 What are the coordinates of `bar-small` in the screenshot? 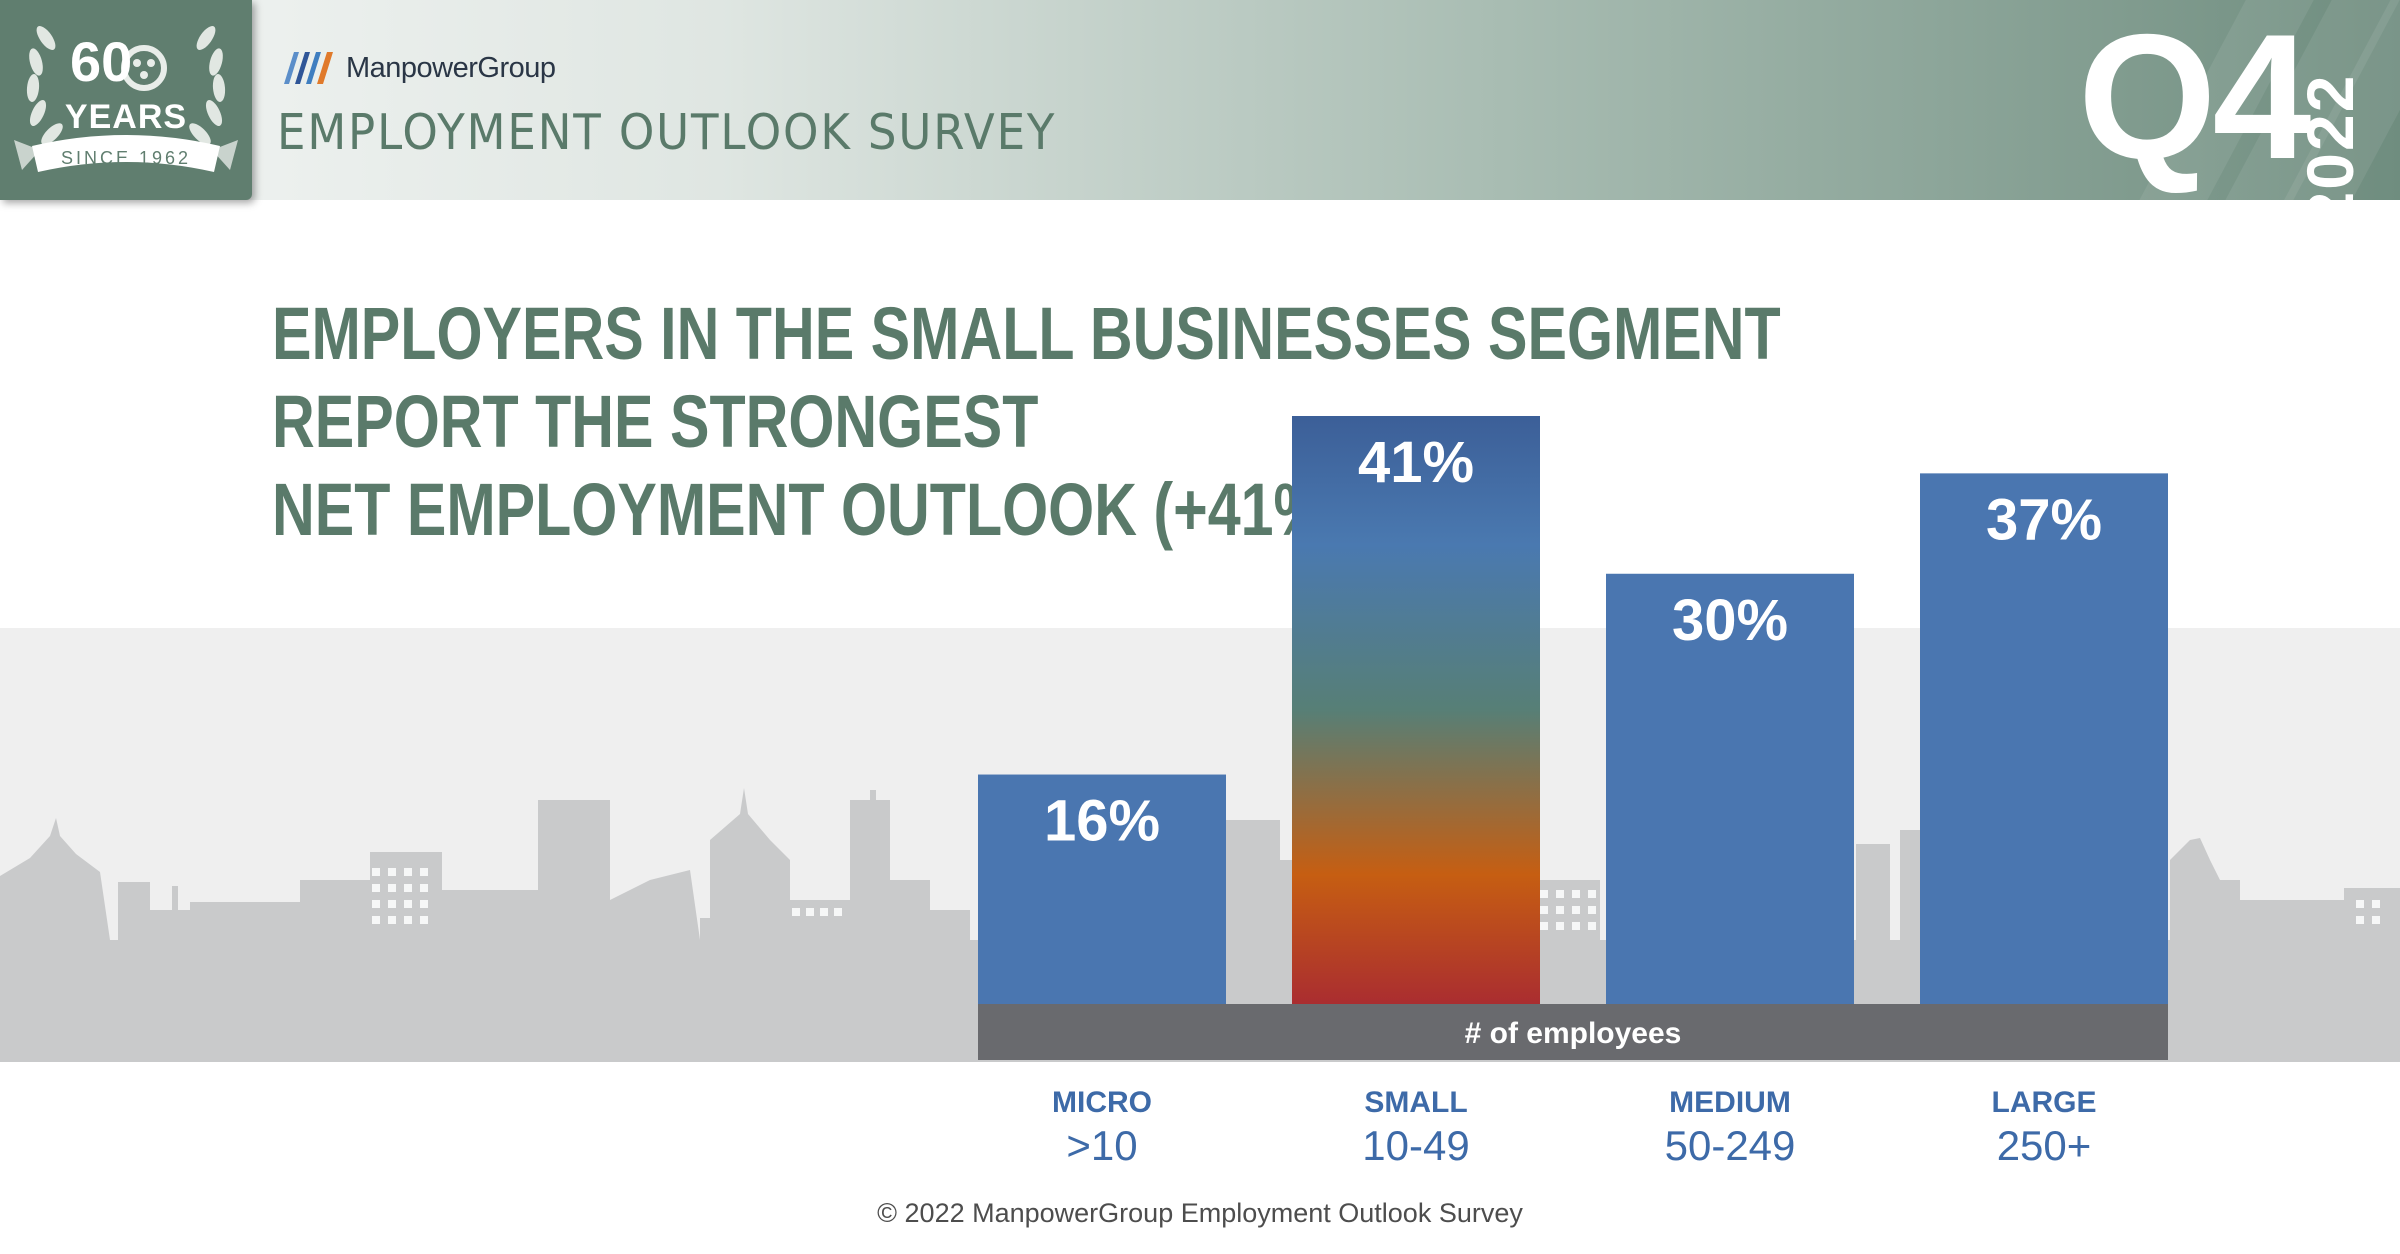 It's located at (1416, 710).